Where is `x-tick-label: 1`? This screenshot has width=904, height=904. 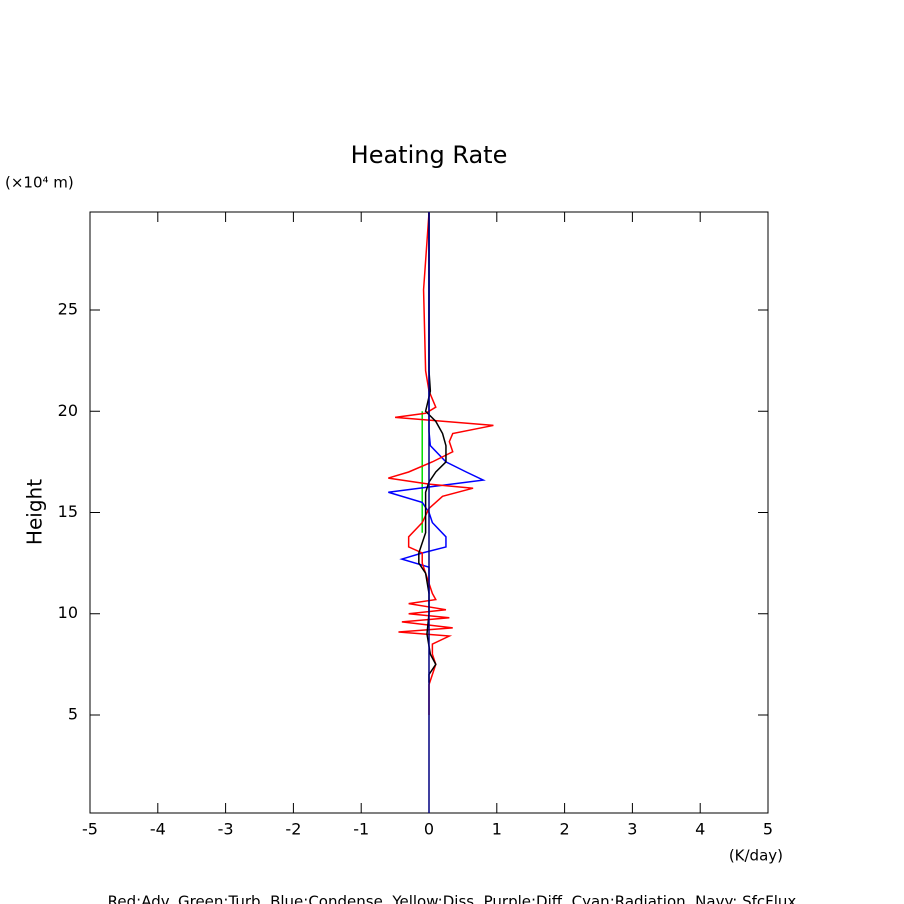 x-tick-label: 1 is located at coordinates (497, 829).